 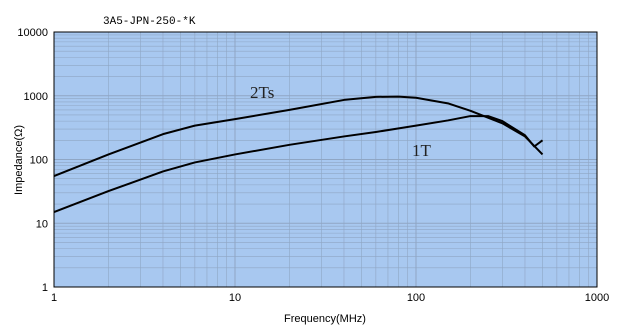 What do you see at coordinates (39, 161) in the screenshot?
I see `y-tick-label: 100` at bounding box center [39, 161].